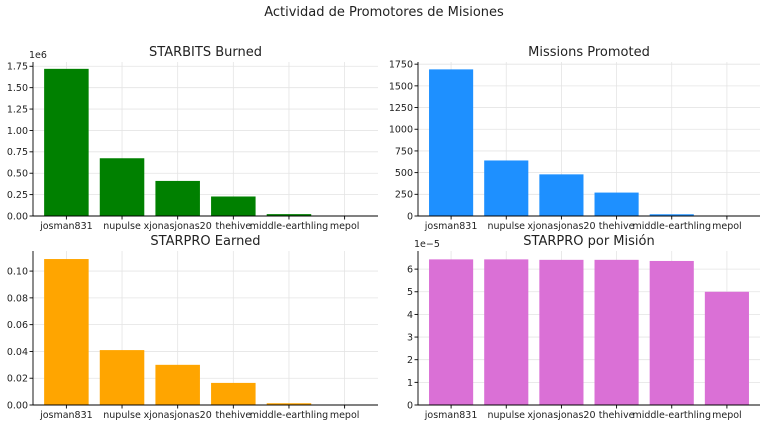  Describe the element at coordinates (589, 52) in the screenshot. I see `chart-title: Missions Promoted` at that location.